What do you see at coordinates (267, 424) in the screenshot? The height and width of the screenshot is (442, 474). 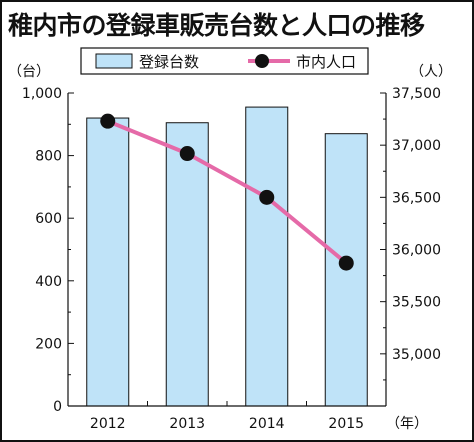 I see `x-tick-label: 2014` at bounding box center [267, 424].